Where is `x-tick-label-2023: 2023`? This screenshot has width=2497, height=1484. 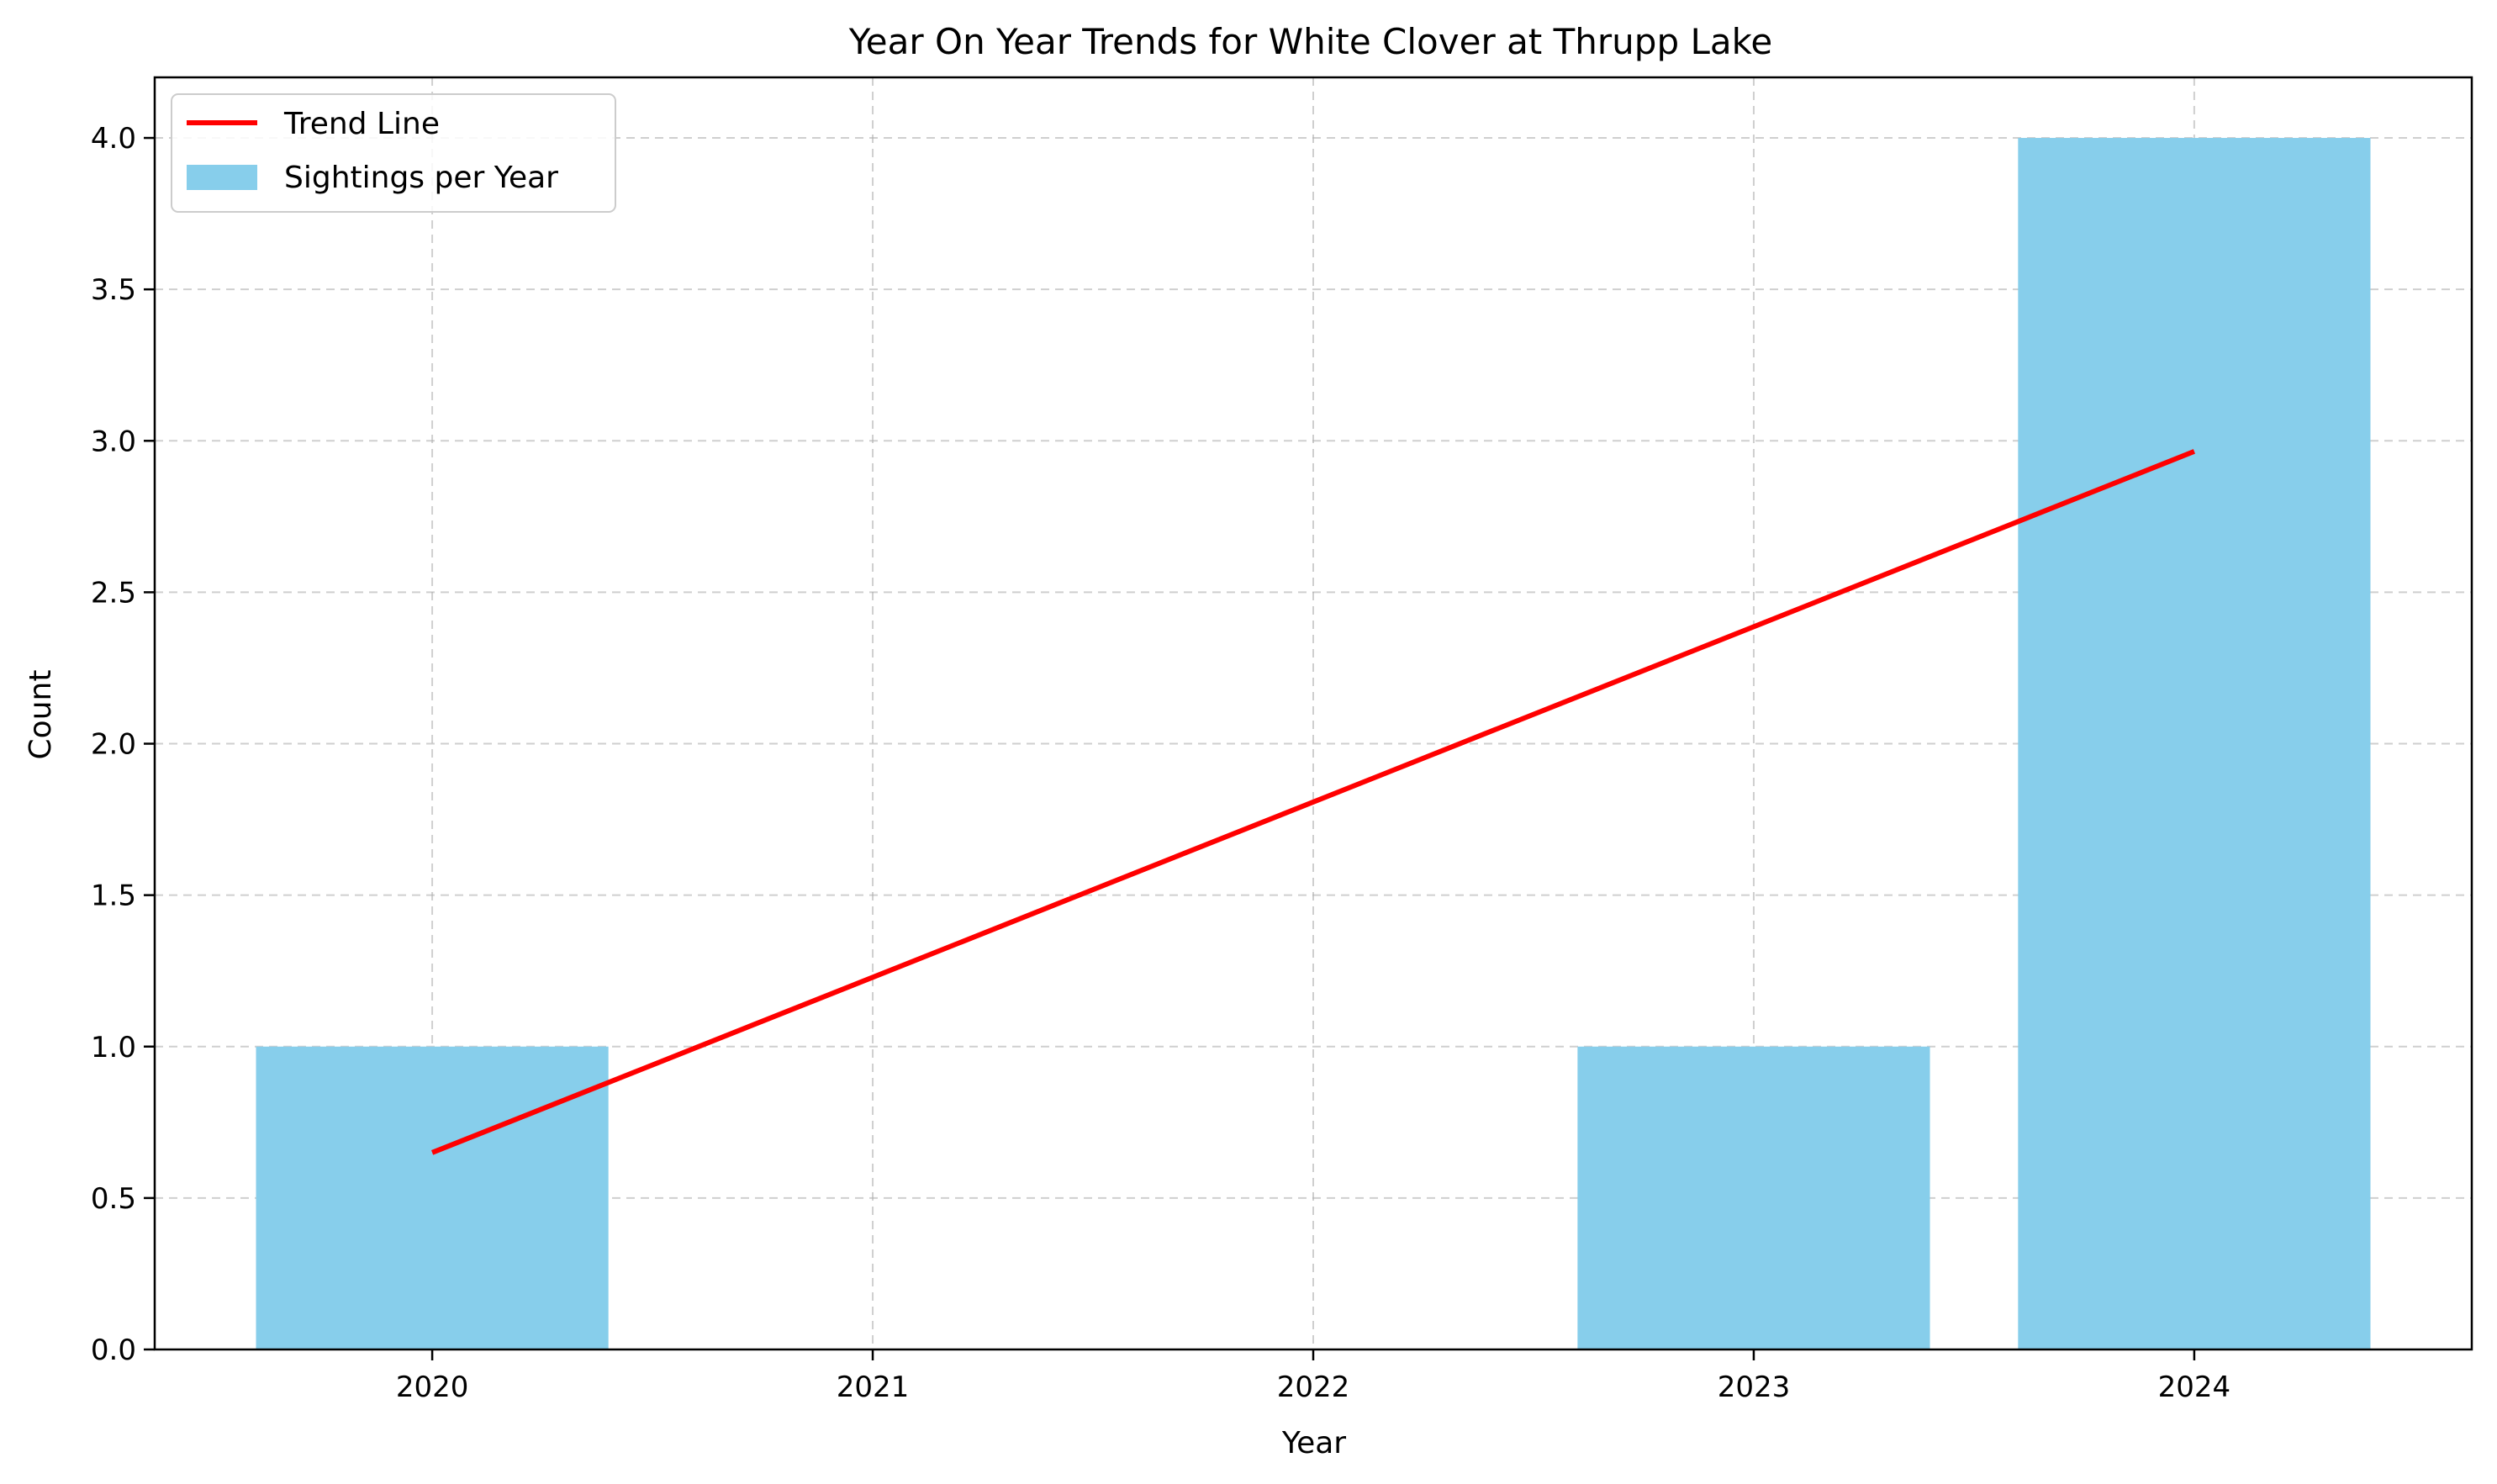 x-tick-label-2023: 2023 is located at coordinates (1754, 1387).